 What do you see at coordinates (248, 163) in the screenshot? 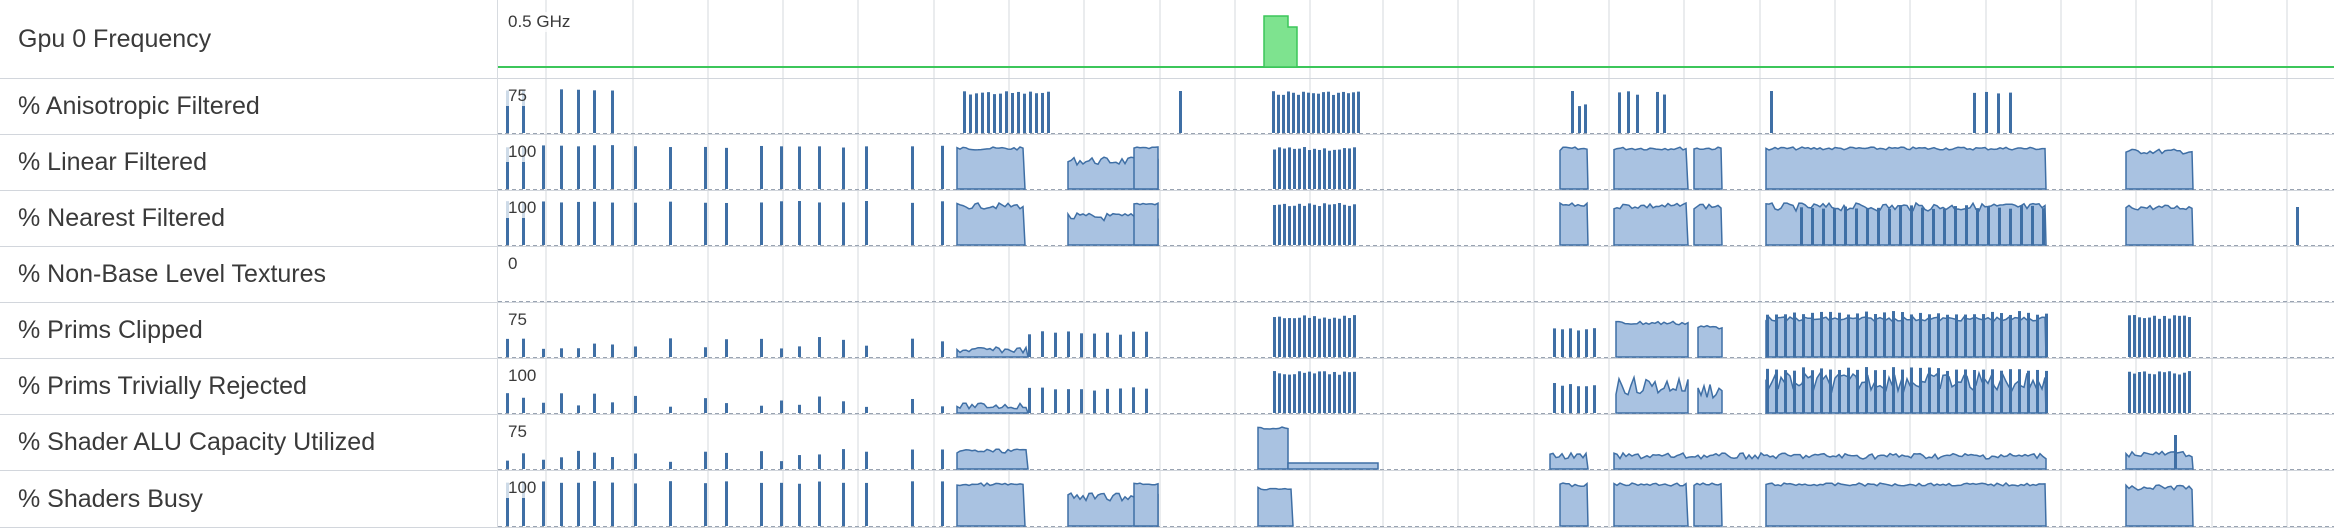
I see `track-label: % Linear Filtered` at bounding box center [248, 163].